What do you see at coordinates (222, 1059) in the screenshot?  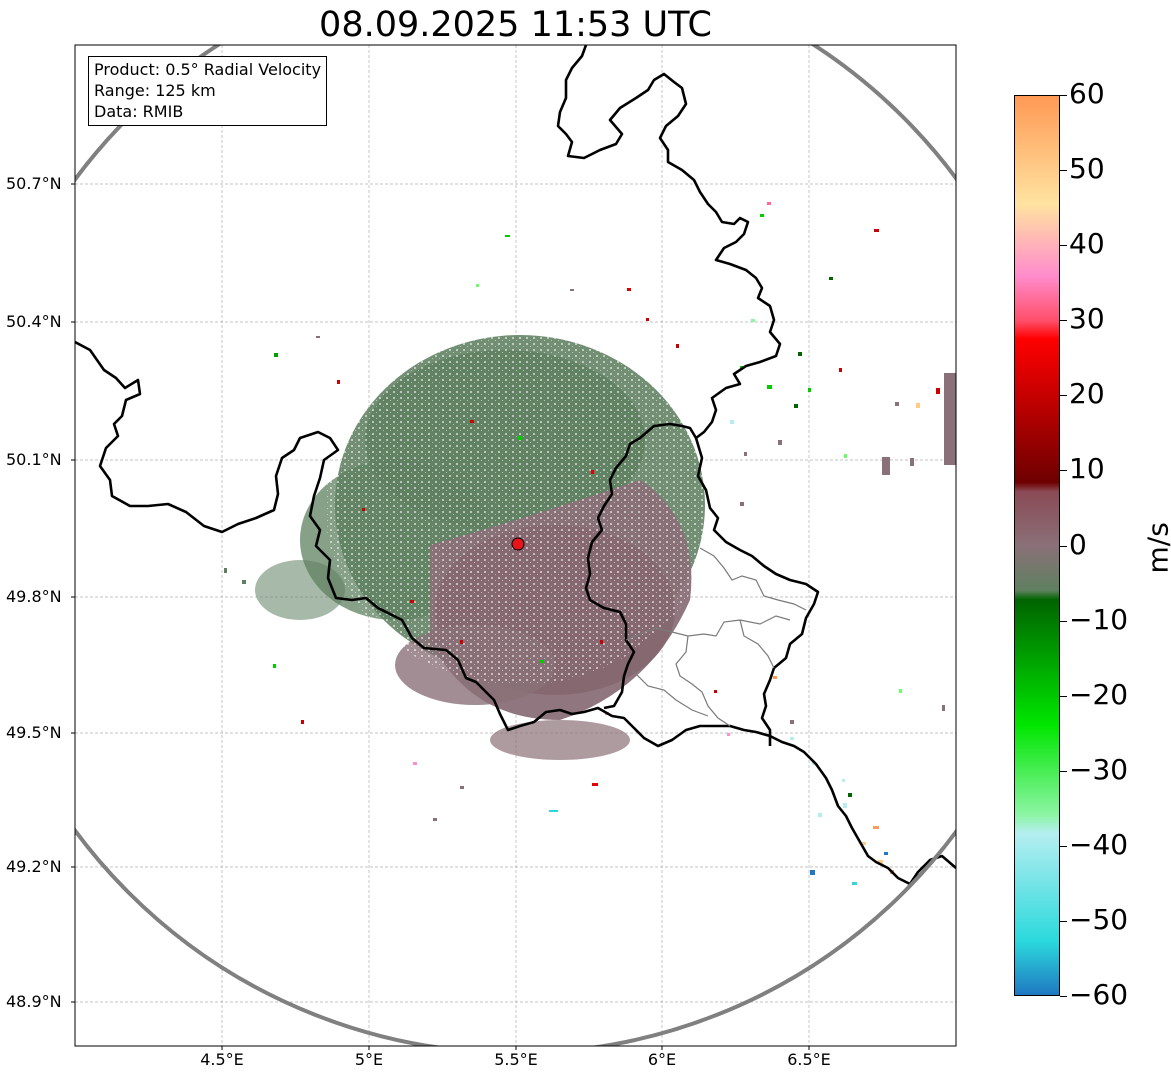 I see `lon-tick-label: 4.5°E` at bounding box center [222, 1059].